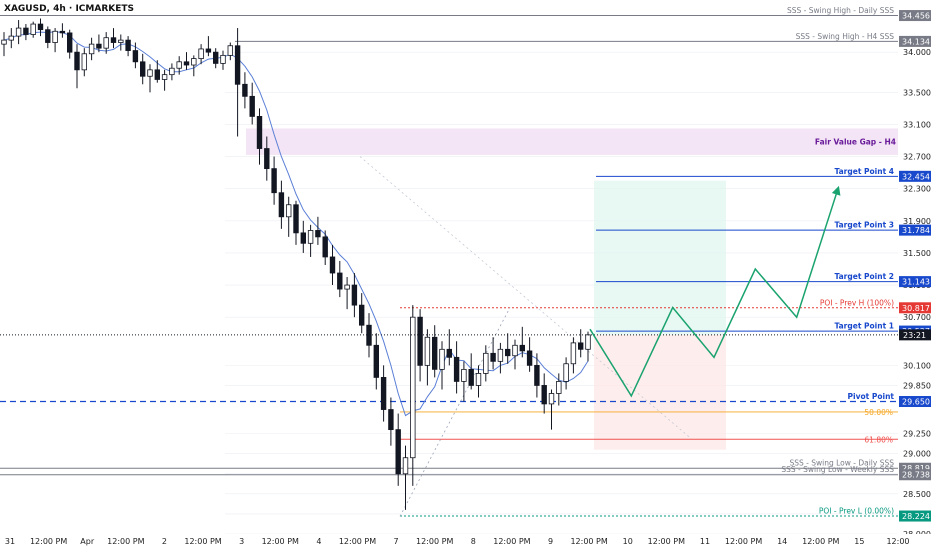 This screenshot has width=932, height=550. I want to click on time-tick-label: 9, so click(550, 541).